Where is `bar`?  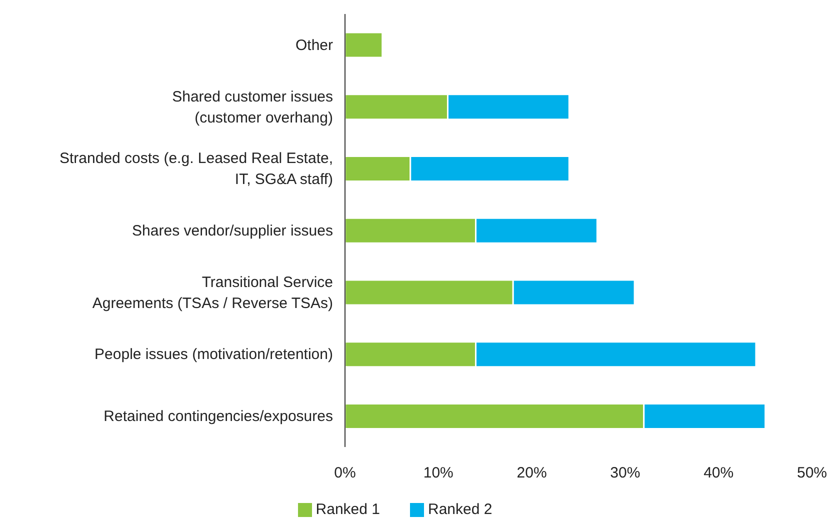
bar is located at coordinates (364, 45).